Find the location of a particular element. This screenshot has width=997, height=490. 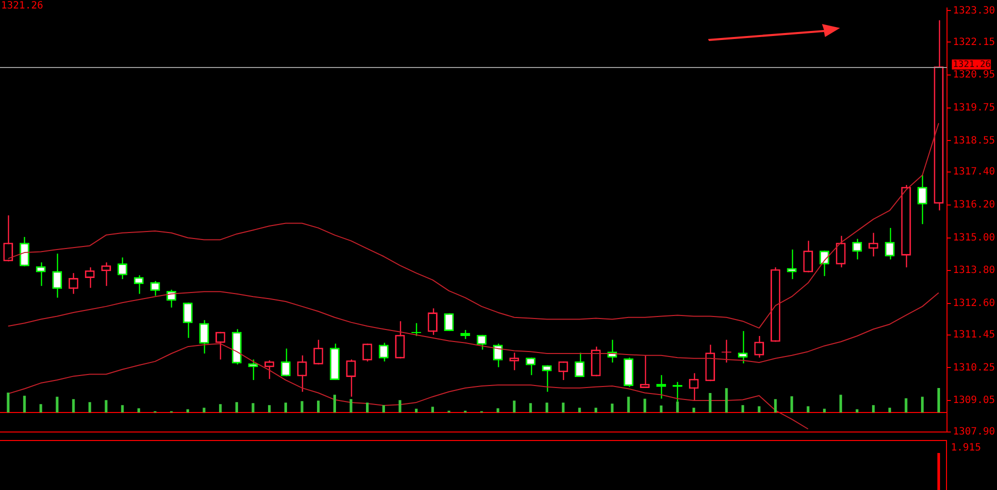

y-tick-label: 1310.25 is located at coordinates (974, 368).